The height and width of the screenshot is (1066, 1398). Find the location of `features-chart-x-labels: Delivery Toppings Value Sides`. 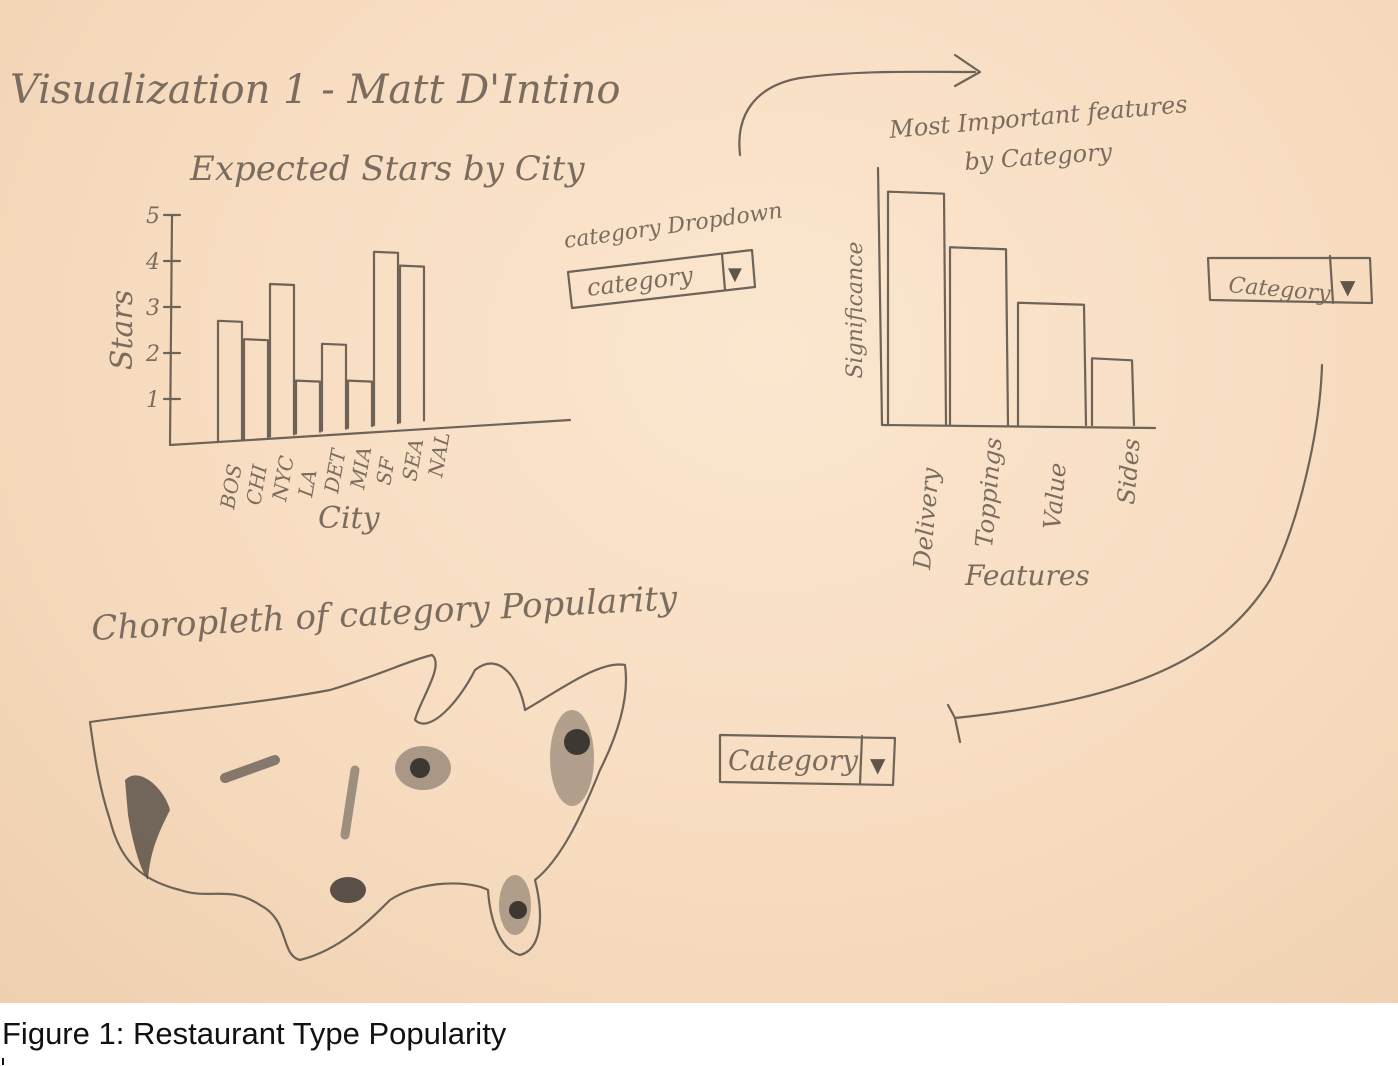

features-chart-x-labels: Delivery Toppings Value Sides is located at coordinates (1027, 503).